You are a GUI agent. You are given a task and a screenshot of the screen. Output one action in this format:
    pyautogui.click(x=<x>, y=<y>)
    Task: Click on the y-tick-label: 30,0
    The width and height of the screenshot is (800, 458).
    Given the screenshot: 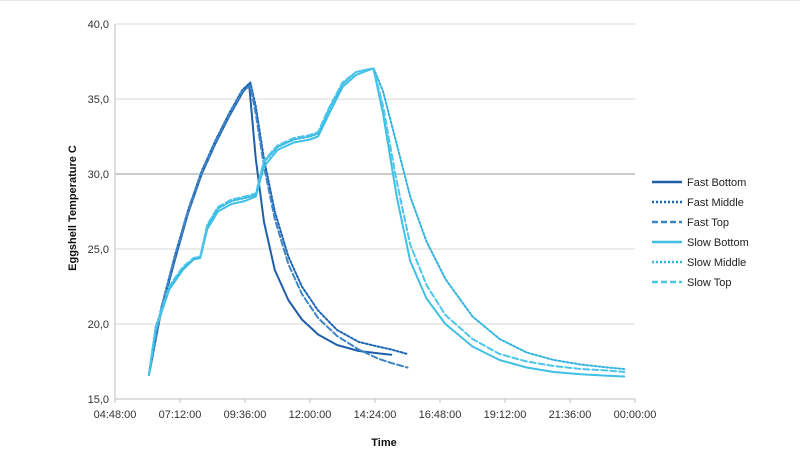 What is the action you would take?
    pyautogui.click(x=98, y=175)
    